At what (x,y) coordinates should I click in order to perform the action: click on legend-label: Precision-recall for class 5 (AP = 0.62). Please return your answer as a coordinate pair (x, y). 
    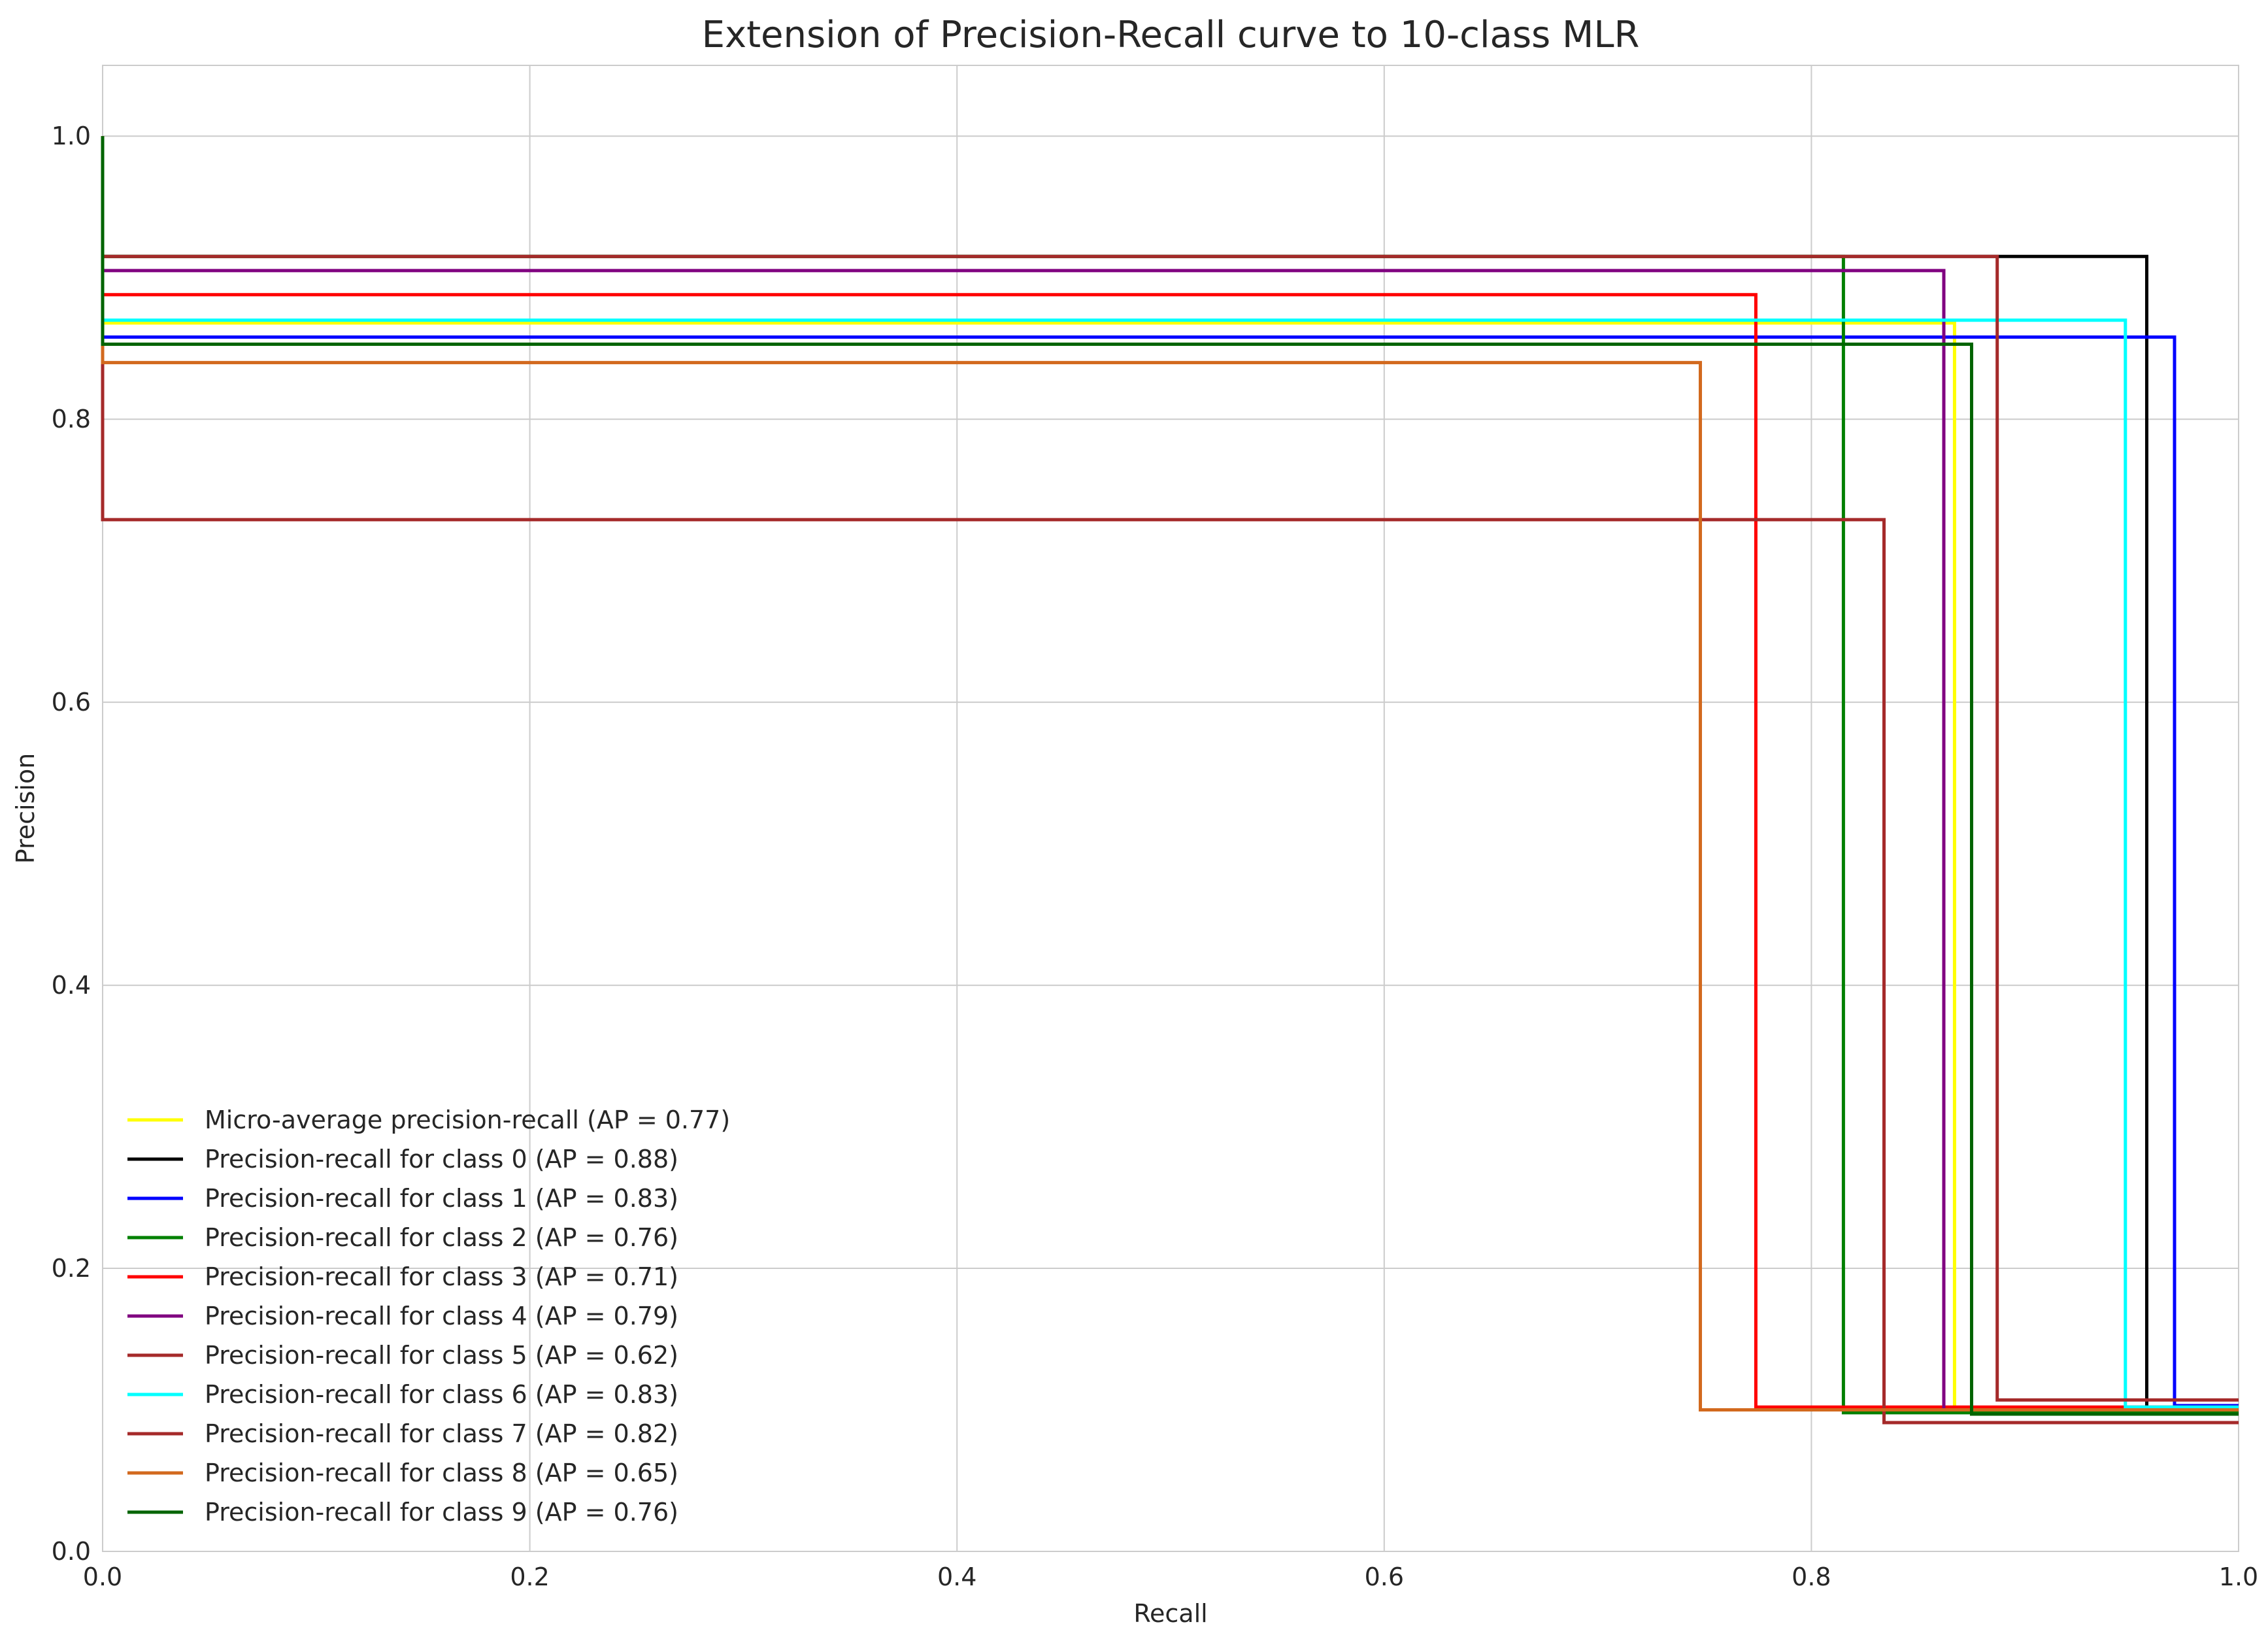
    Looking at the image, I should click on (441, 1355).